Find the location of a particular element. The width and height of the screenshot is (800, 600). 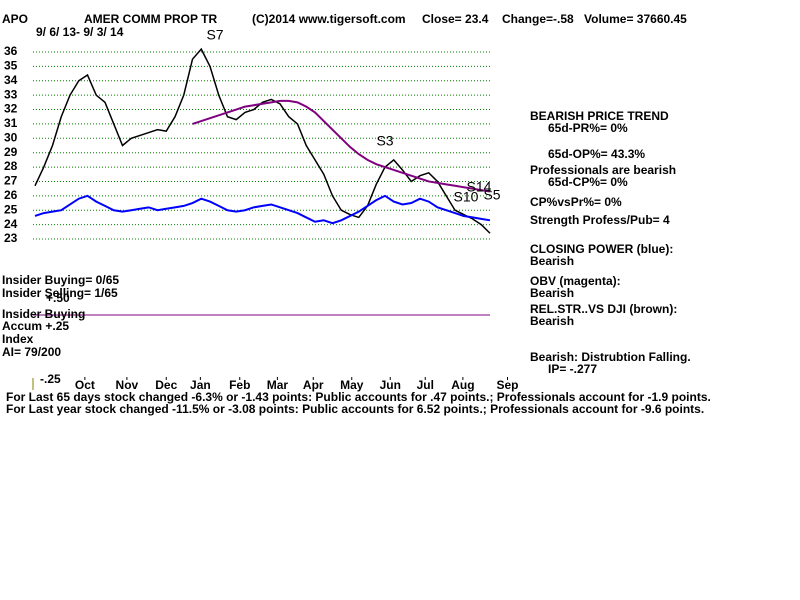

left-note: Insider Selling= 1/65 is located at coordinates (60, 293).